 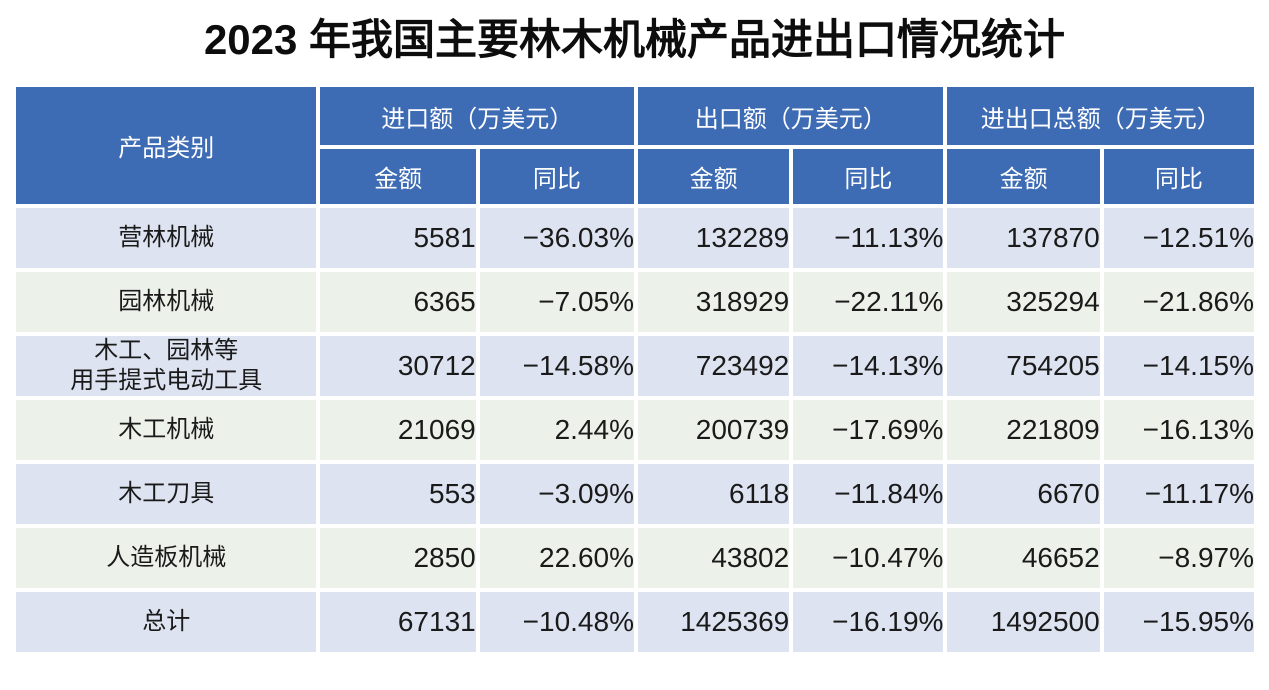 What do you see at coordinates (398, 238) in the screenshot?
I see `cell-import-amount: 5581` at bounding box center [398, 238].